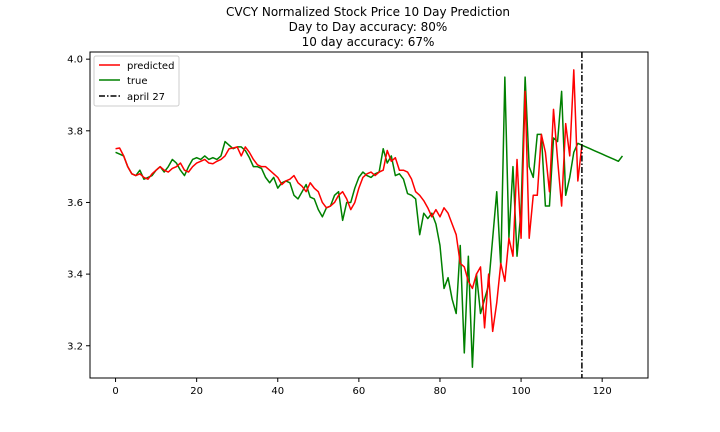 The height and width of the screenshot is (432, 720). What do you see at coordinates (75, 203) in the screenshot?
I see `y-tick-label: 3.6` at bounding box center [75, 203].